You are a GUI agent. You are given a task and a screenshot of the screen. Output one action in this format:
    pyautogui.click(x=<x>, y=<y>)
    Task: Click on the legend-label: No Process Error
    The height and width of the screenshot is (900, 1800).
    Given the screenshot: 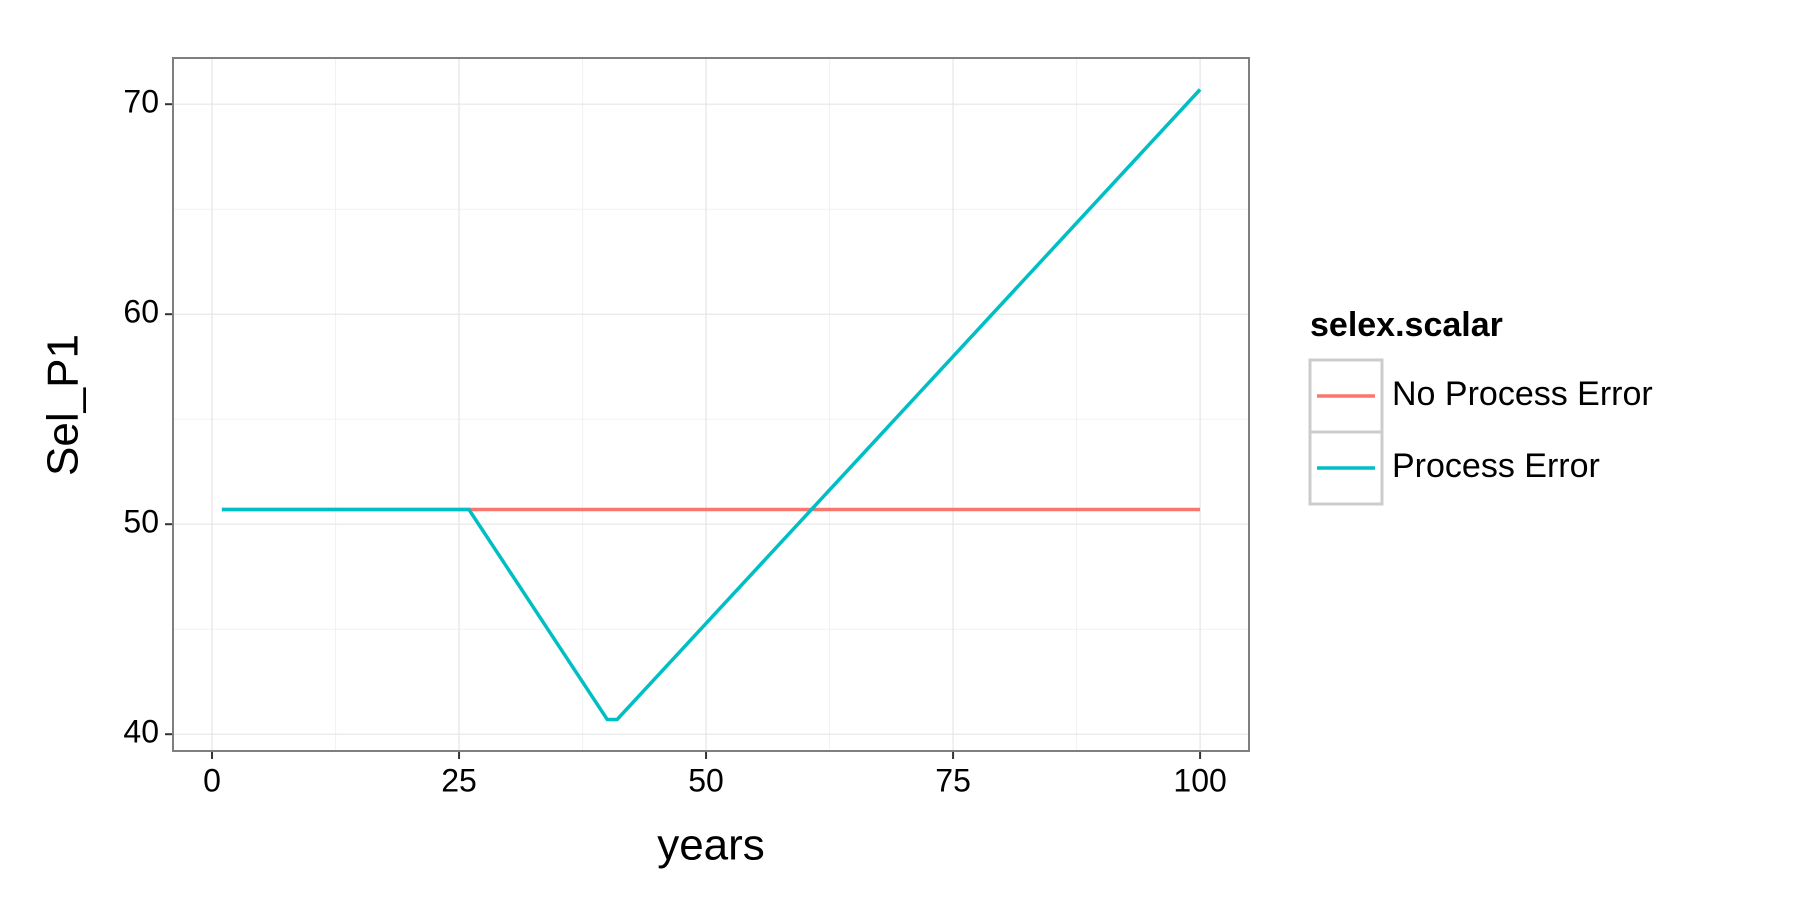 What is the action you would take?
    pyautogui.click(x=1522, y=394)
    